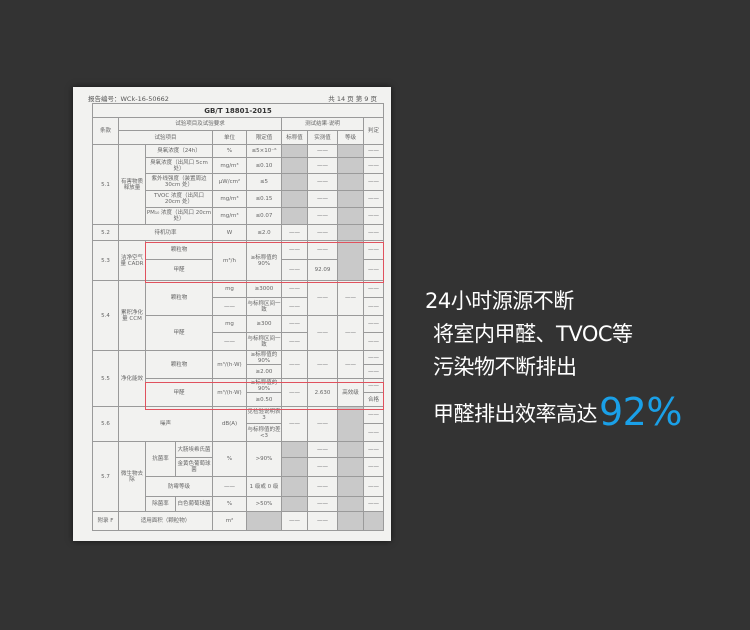  What do you see at coordinates (264, 399) in the screenshot?
I see `table-cell: ≥0.50` at bounding box center [264, 399].